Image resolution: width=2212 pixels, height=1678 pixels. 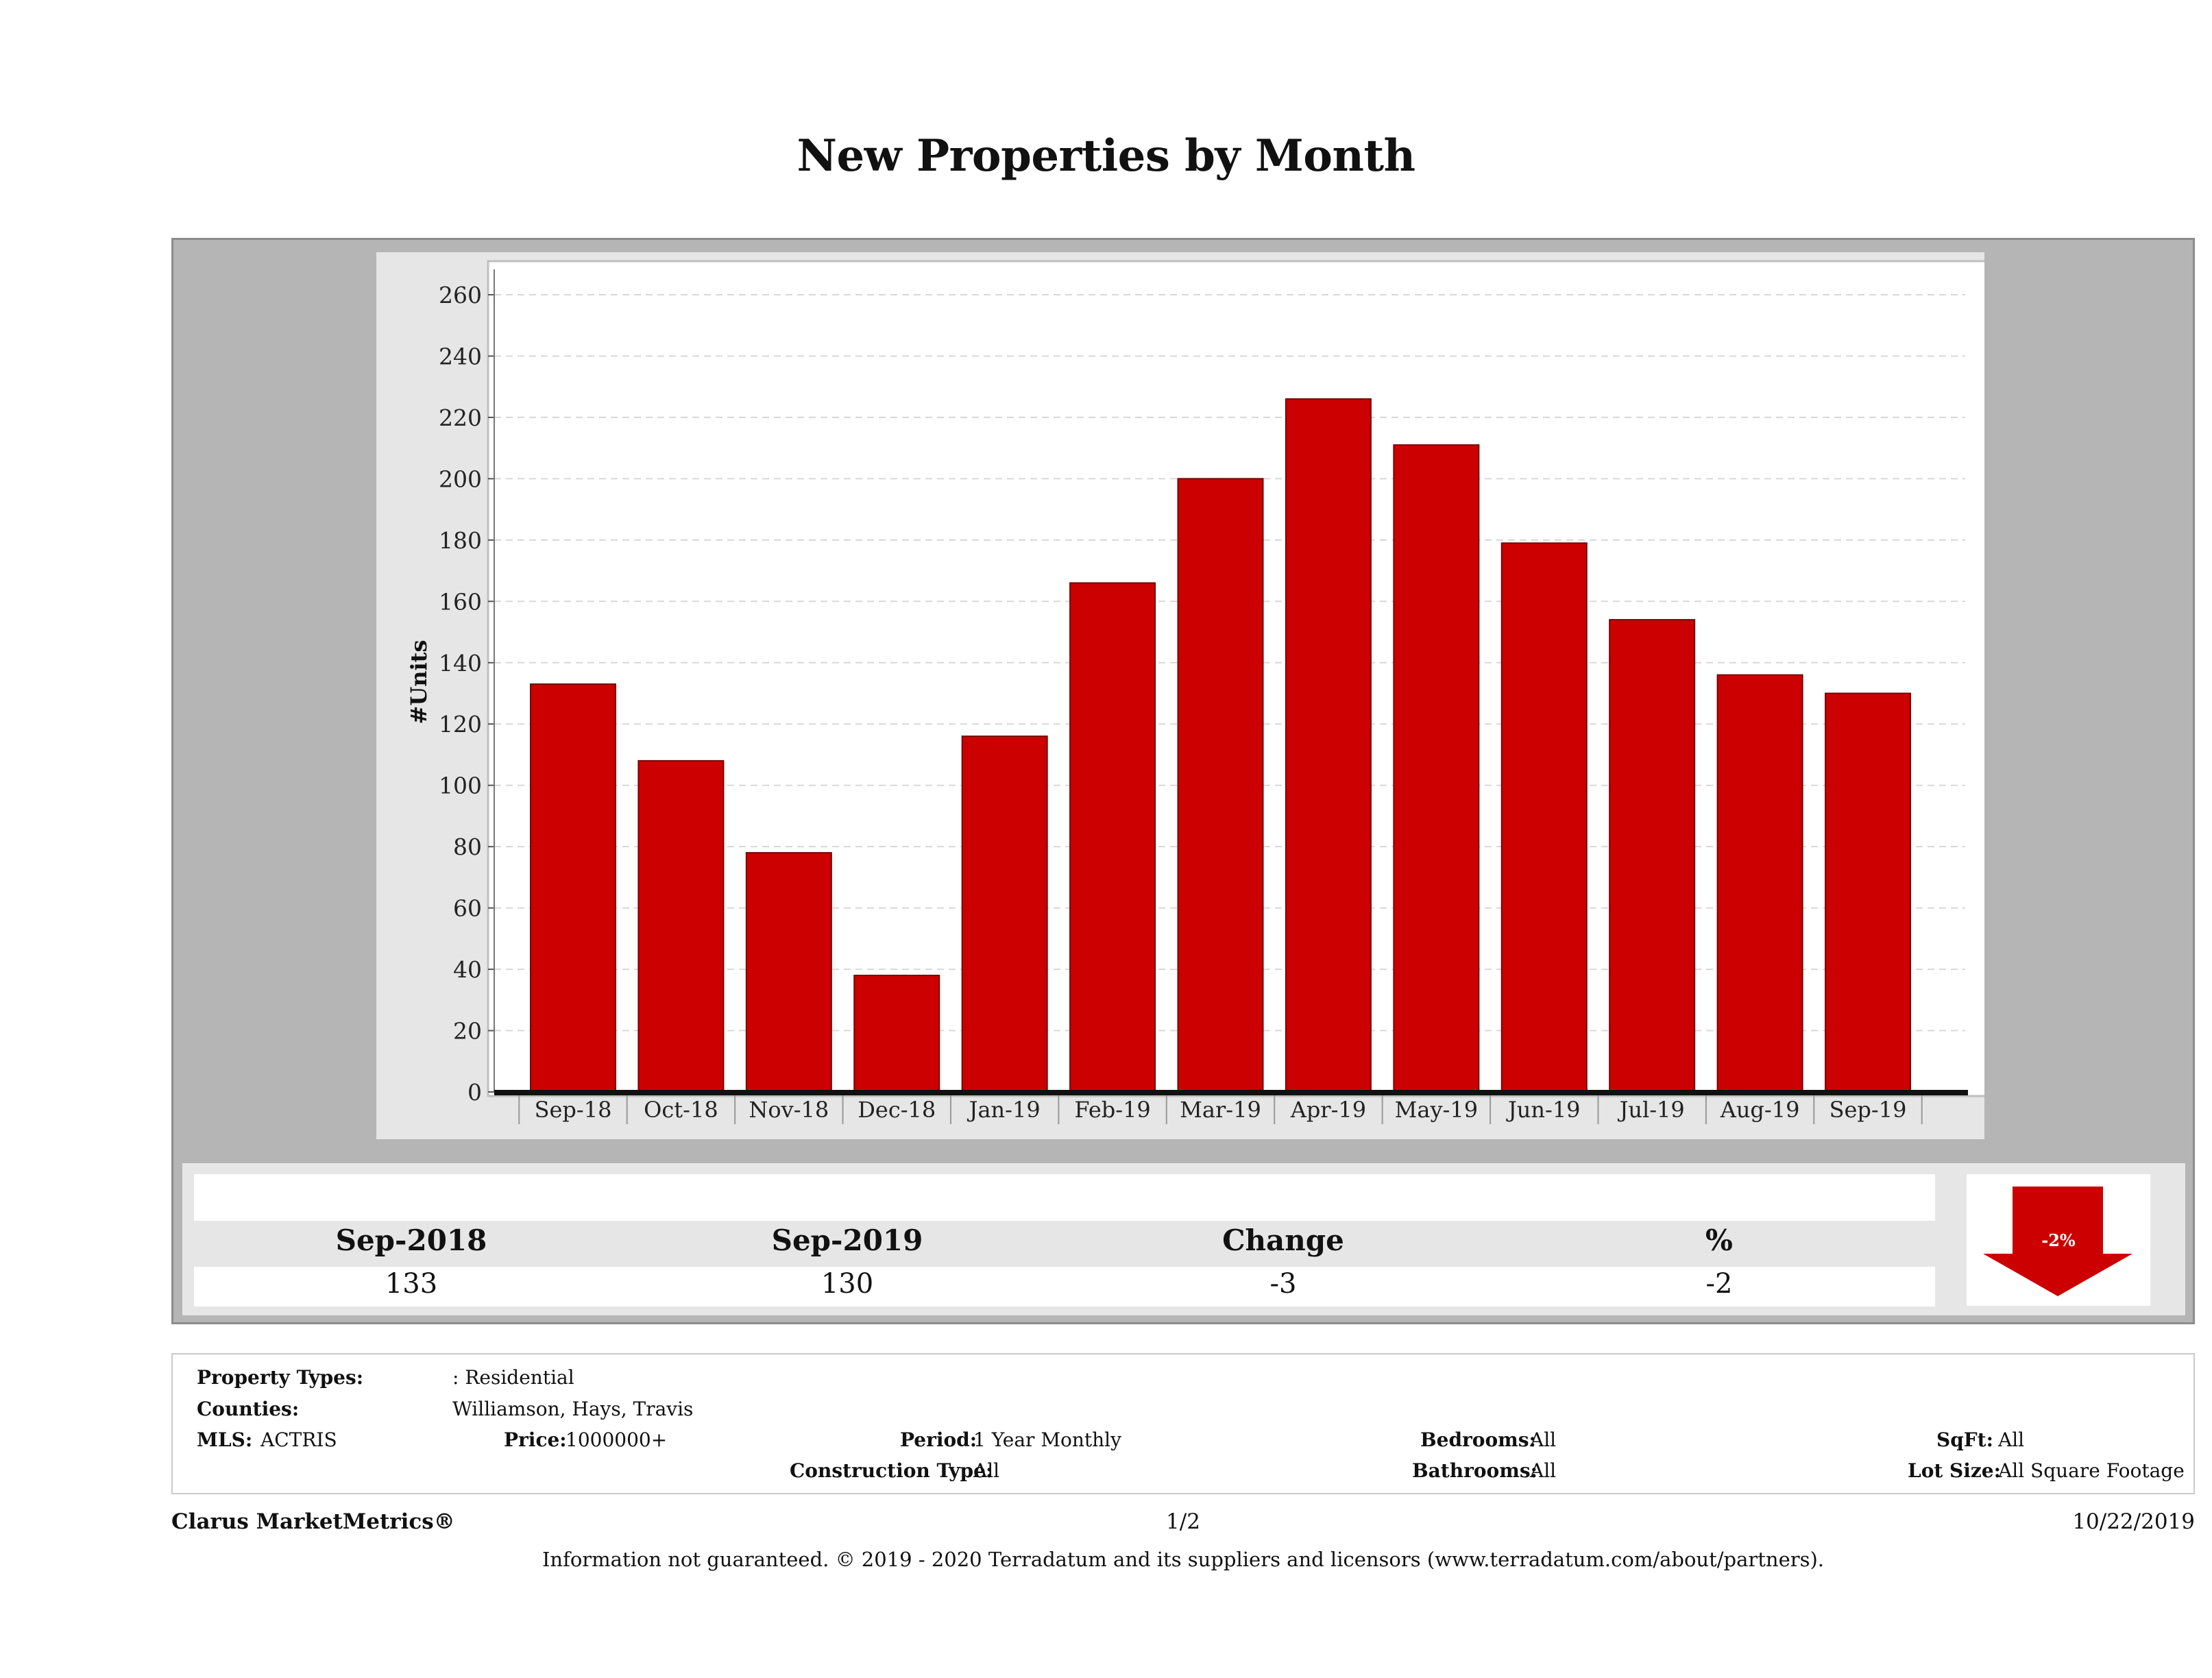 I want to click on x-tick-label: Sep-18, so click(x=574, y=1110).